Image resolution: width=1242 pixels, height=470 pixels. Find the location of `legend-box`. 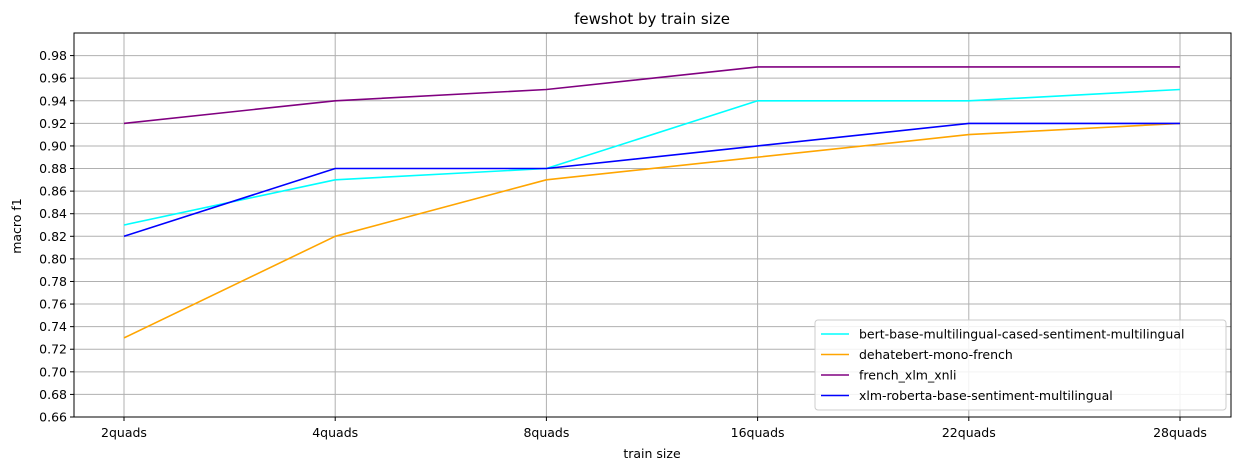

legend-box is located at coordinates (1020, 365).